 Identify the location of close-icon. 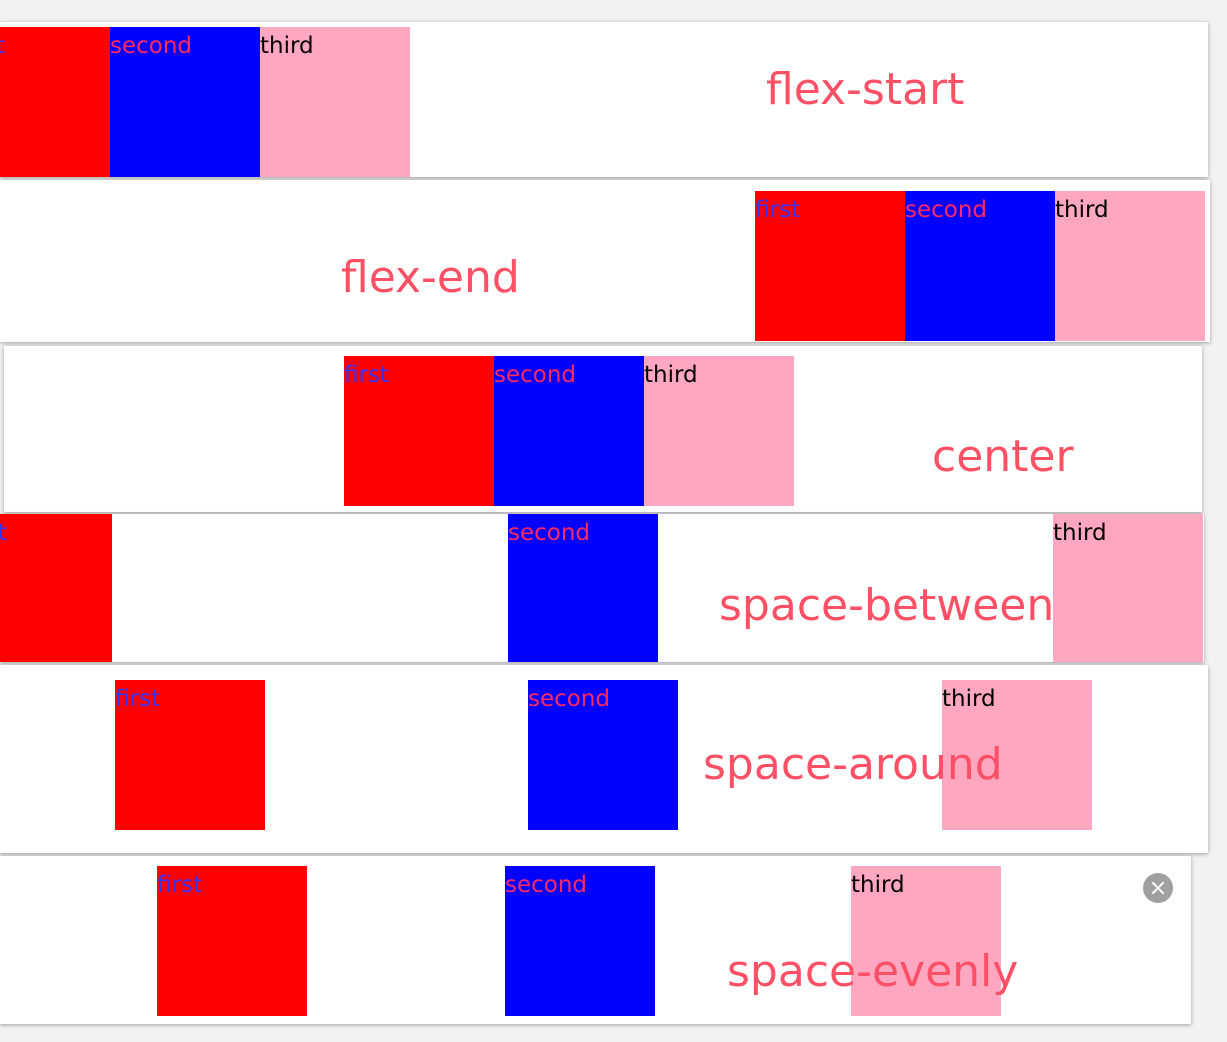
(1158, 888).